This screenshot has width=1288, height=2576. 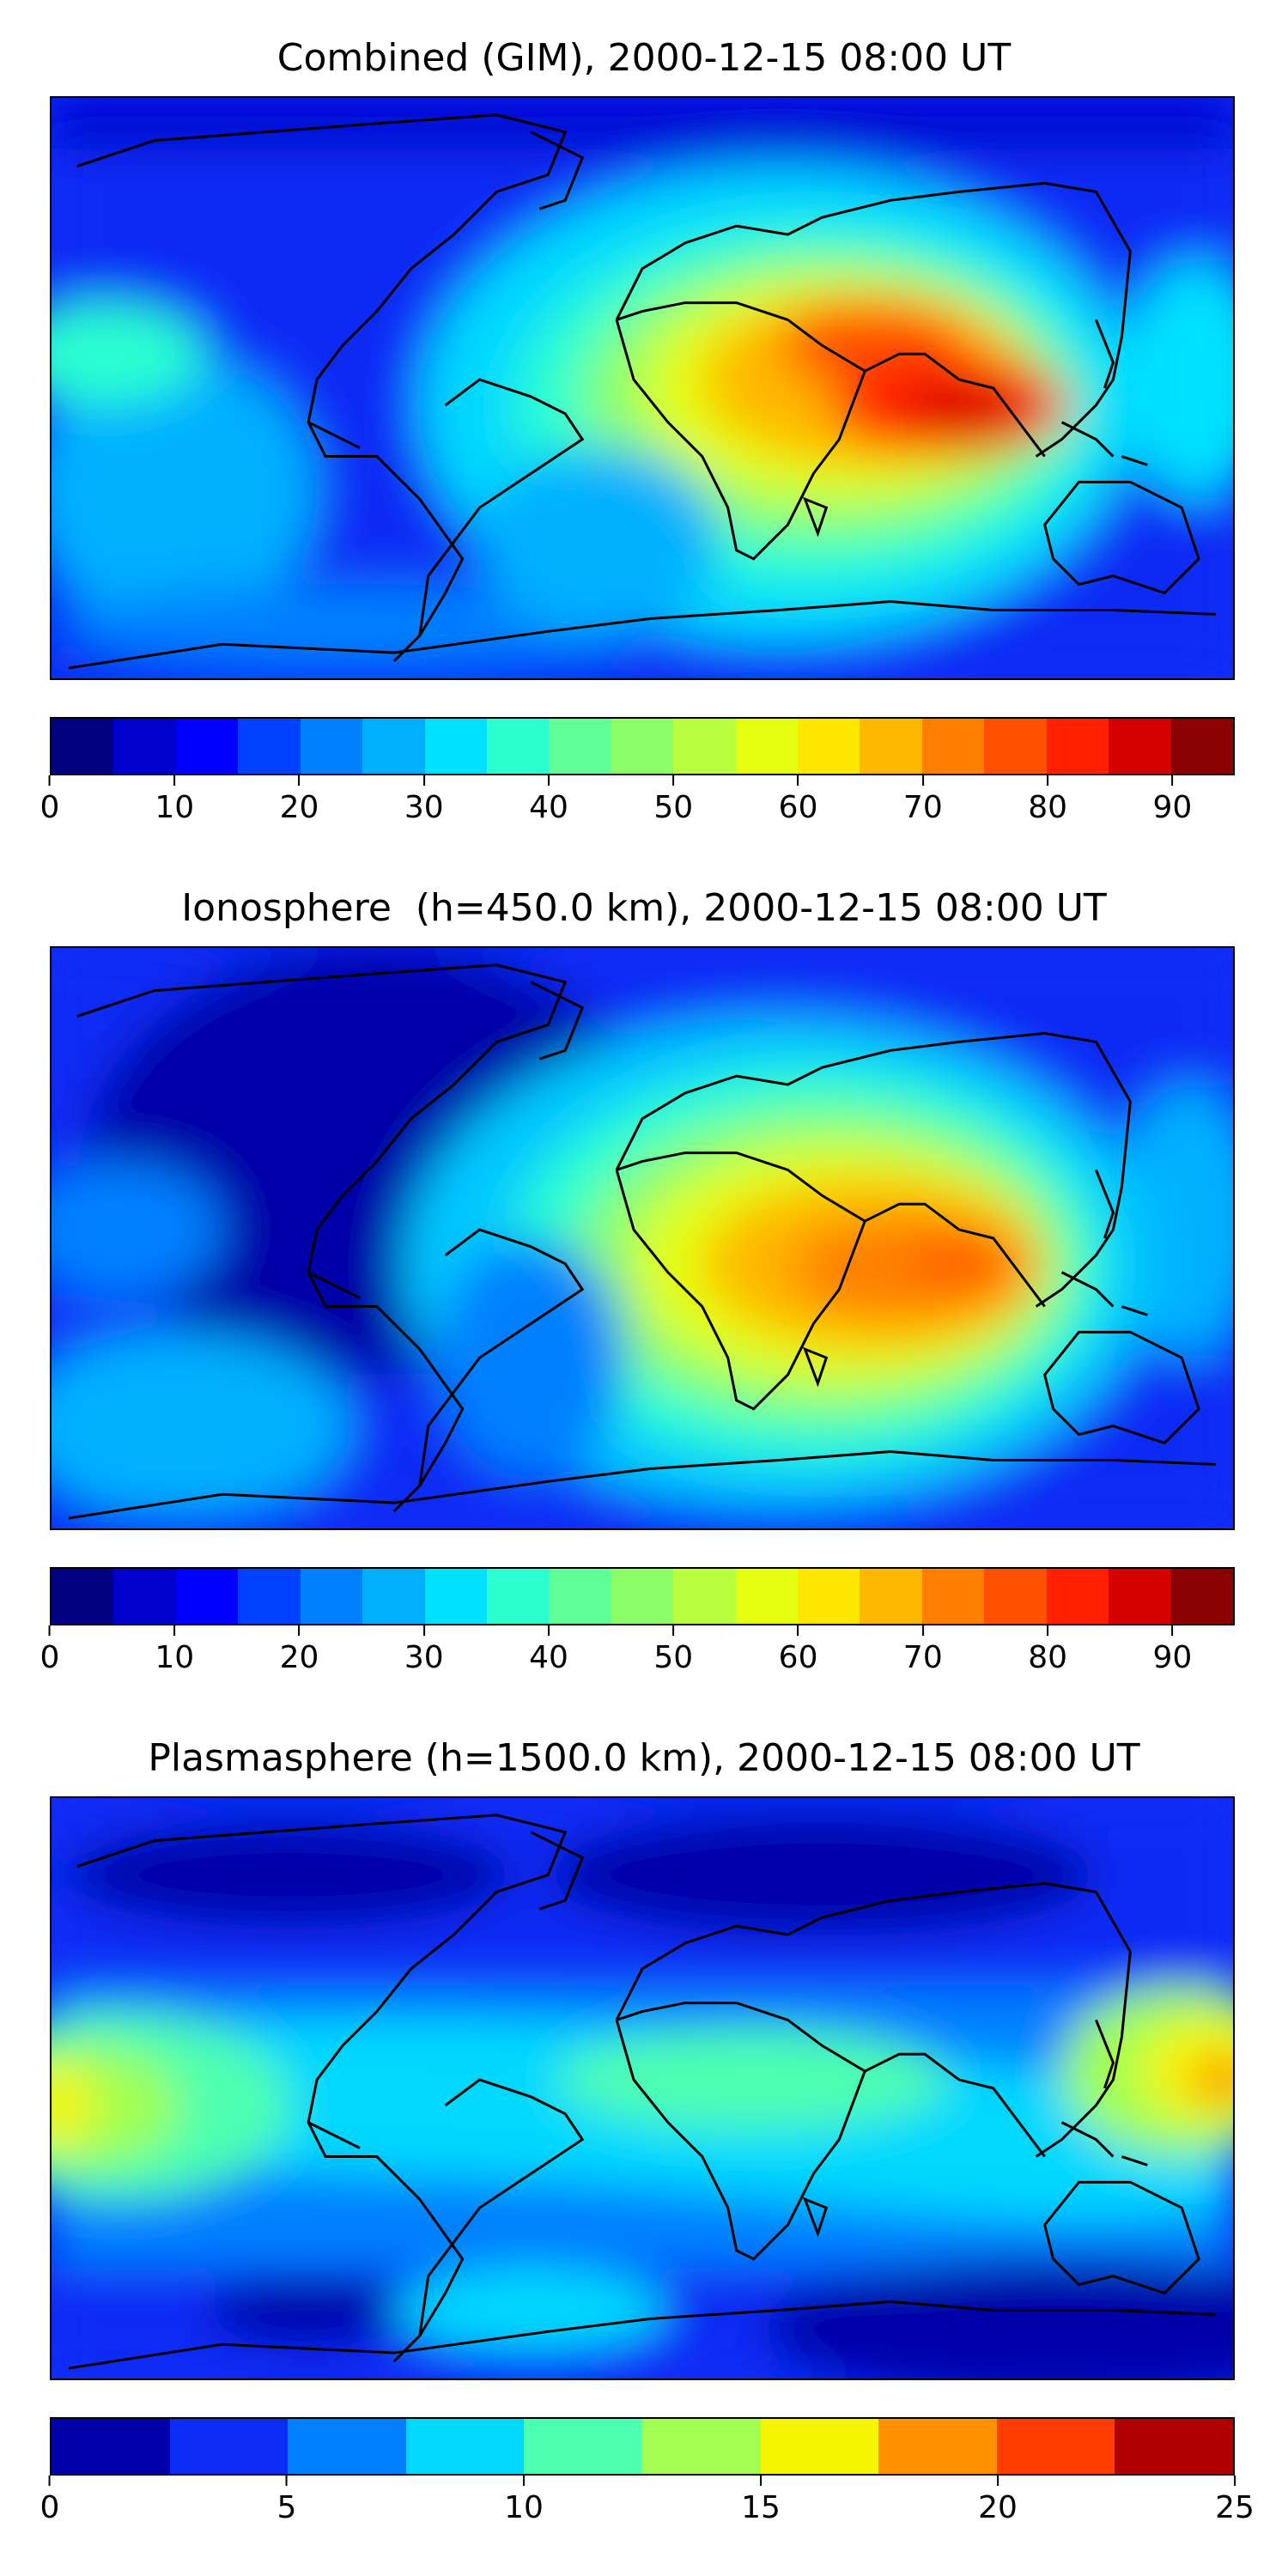 I want to click on colorbar-tick: 90, so click(x=1172, y=801).